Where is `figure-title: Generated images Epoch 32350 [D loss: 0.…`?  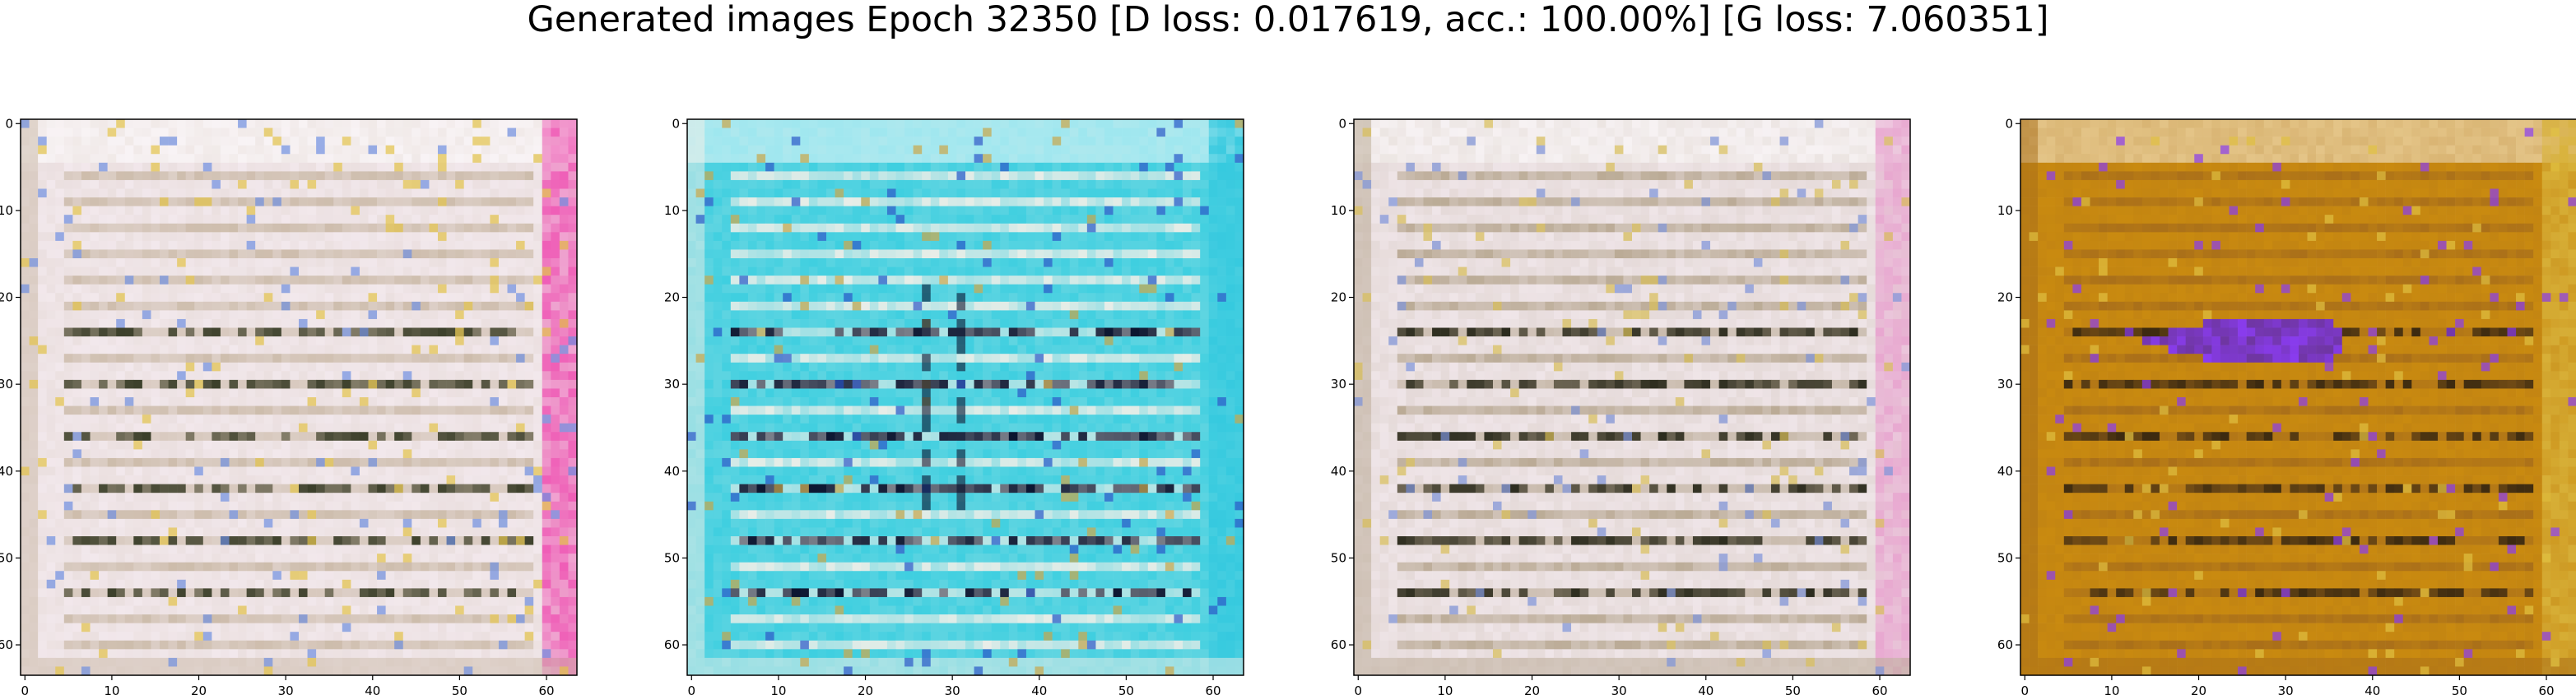 figure-title: Generated images Epoch 32350 [D loss: 0.… is located at coordinates (1288, 20).